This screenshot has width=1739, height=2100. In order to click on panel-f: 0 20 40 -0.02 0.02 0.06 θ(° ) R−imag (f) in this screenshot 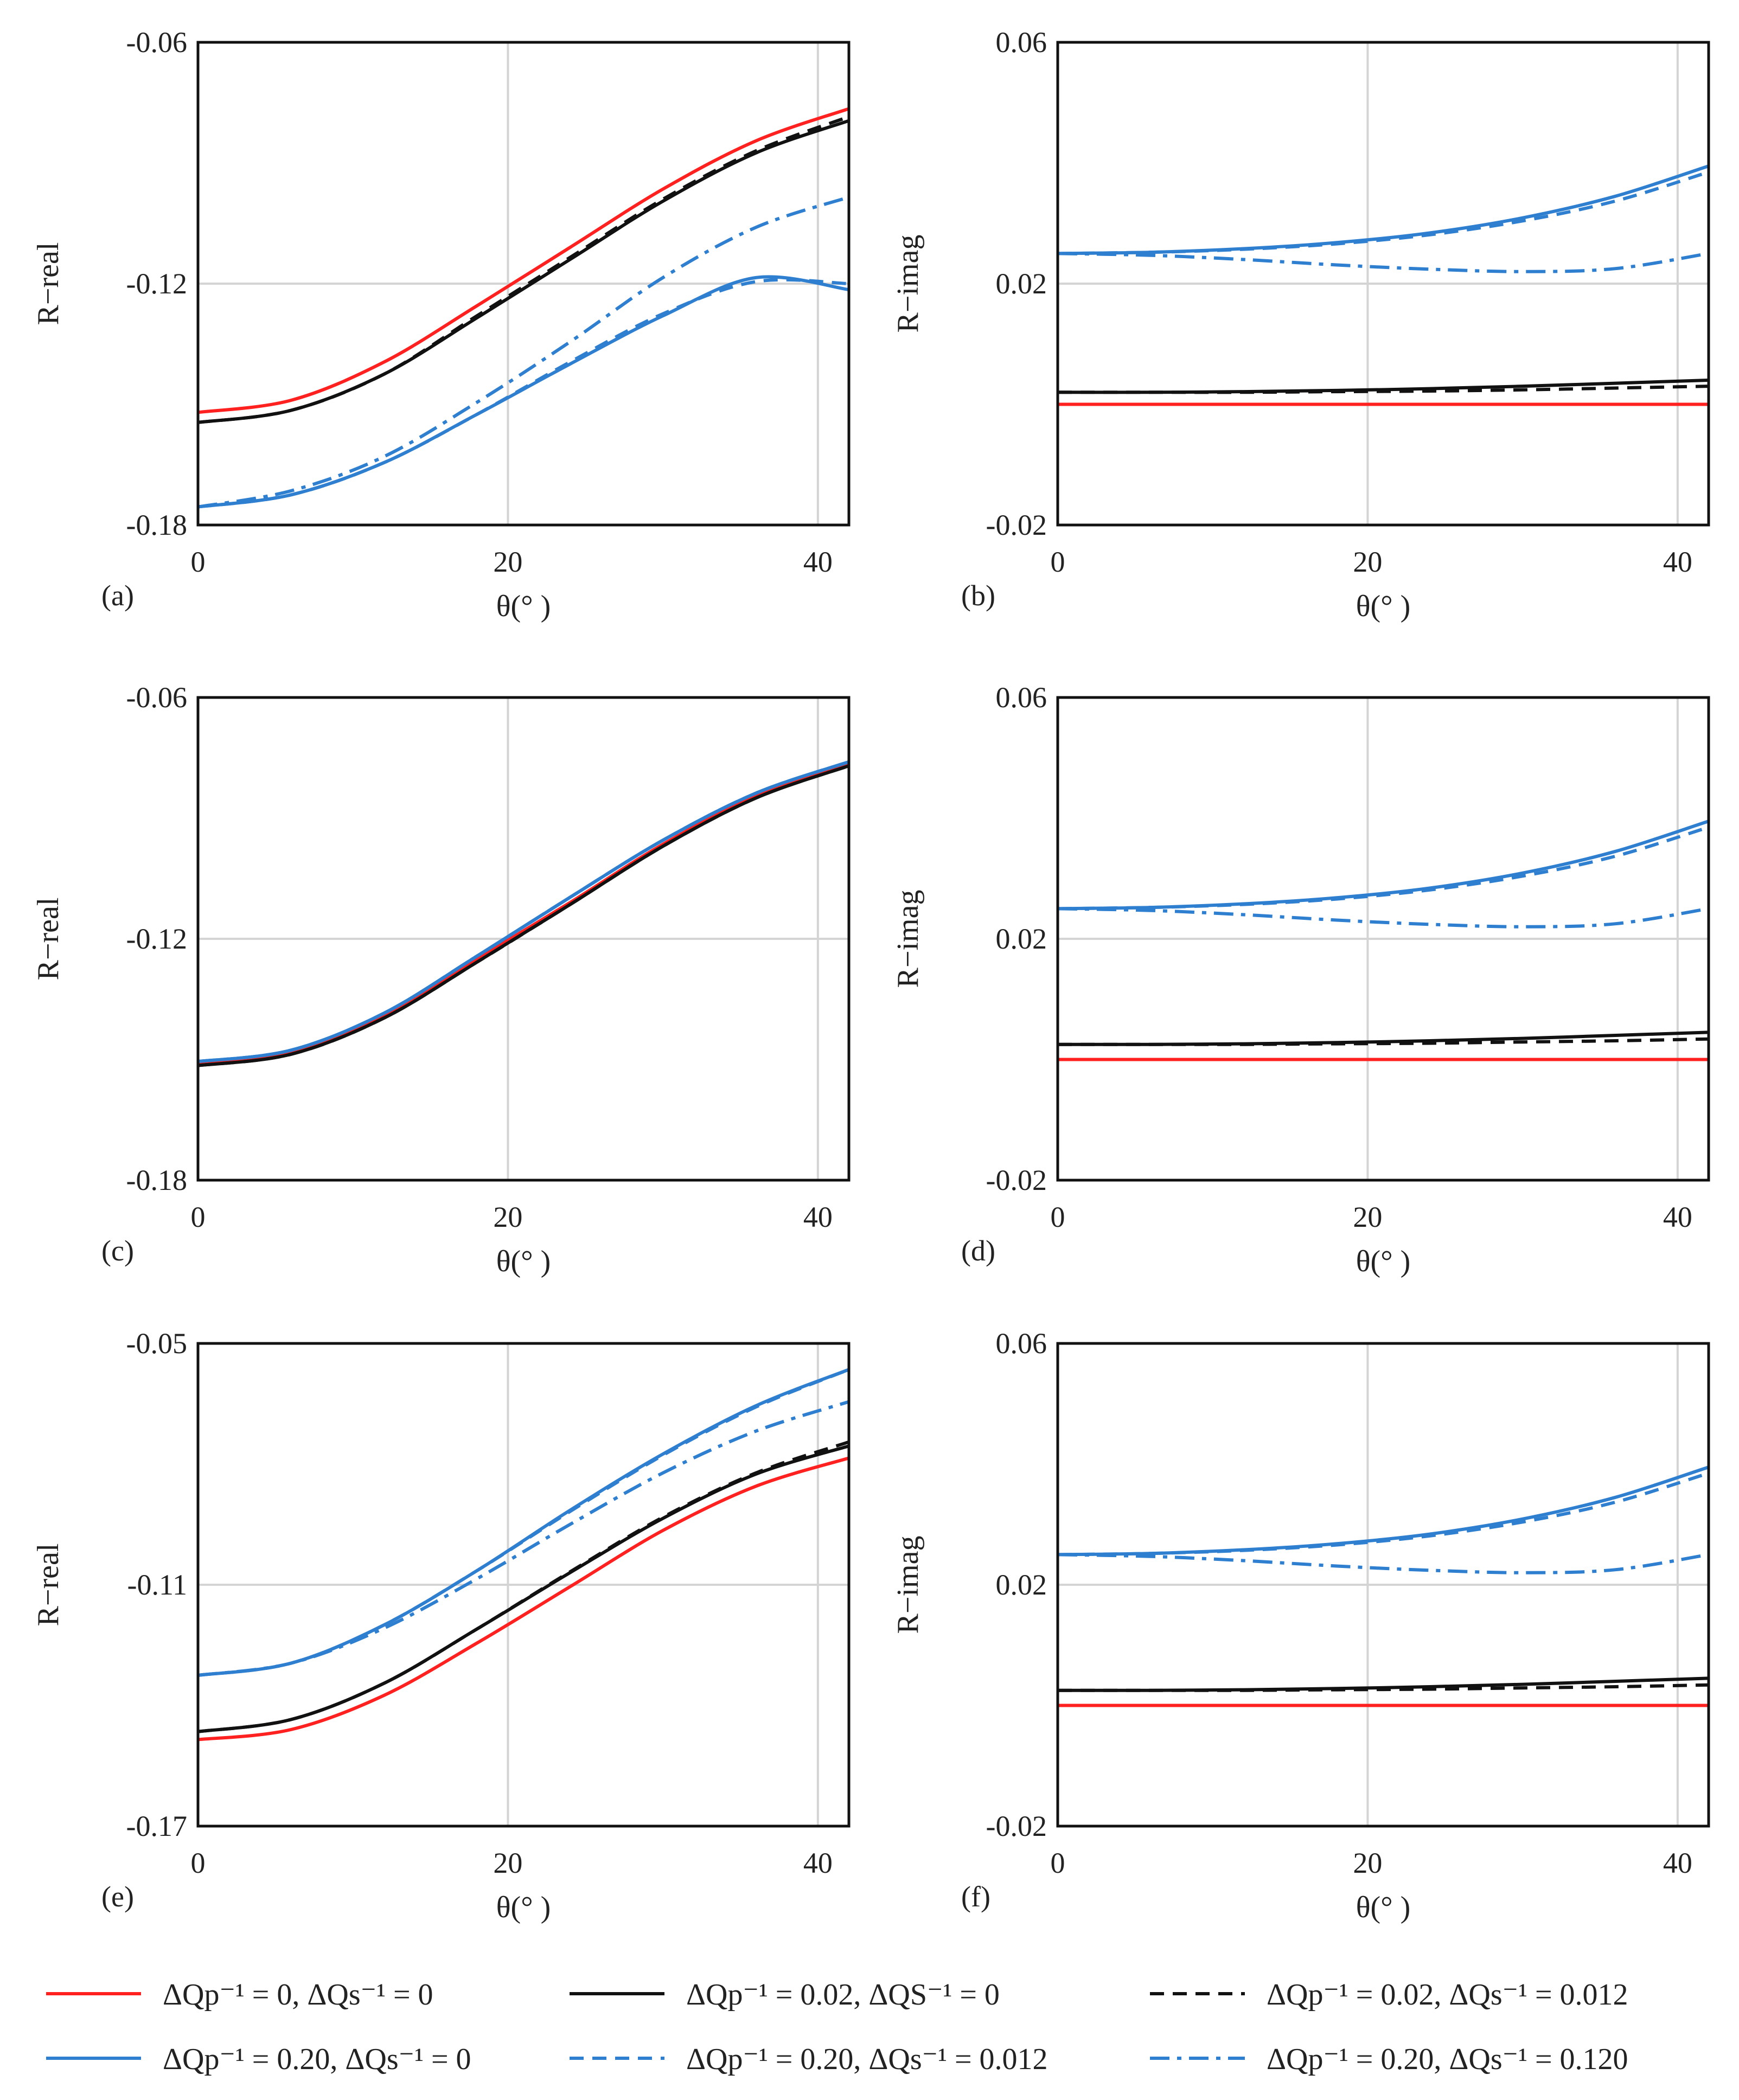, I will do `click(1300, 1626)`.